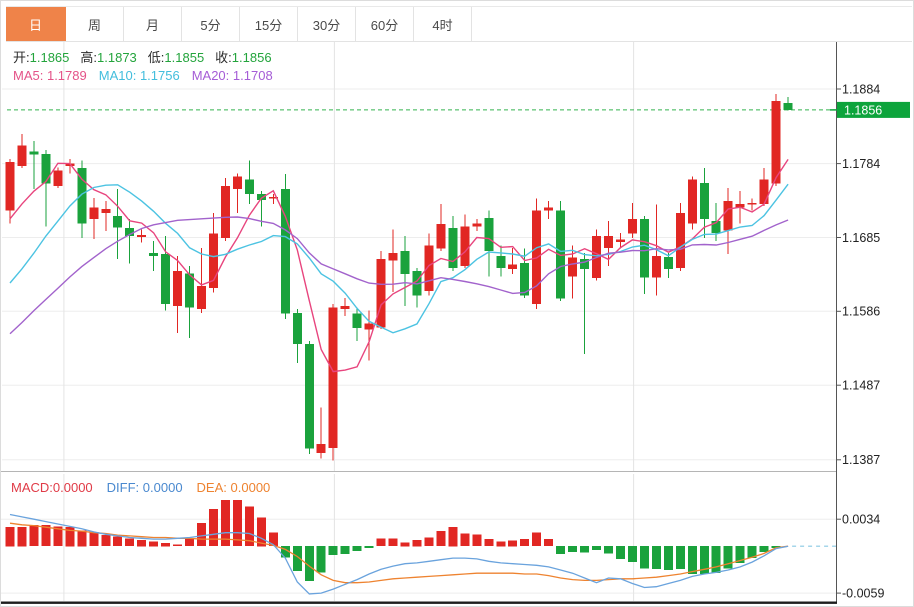  I want to click on current-price-badge: 1.1856, so click(870, 109).